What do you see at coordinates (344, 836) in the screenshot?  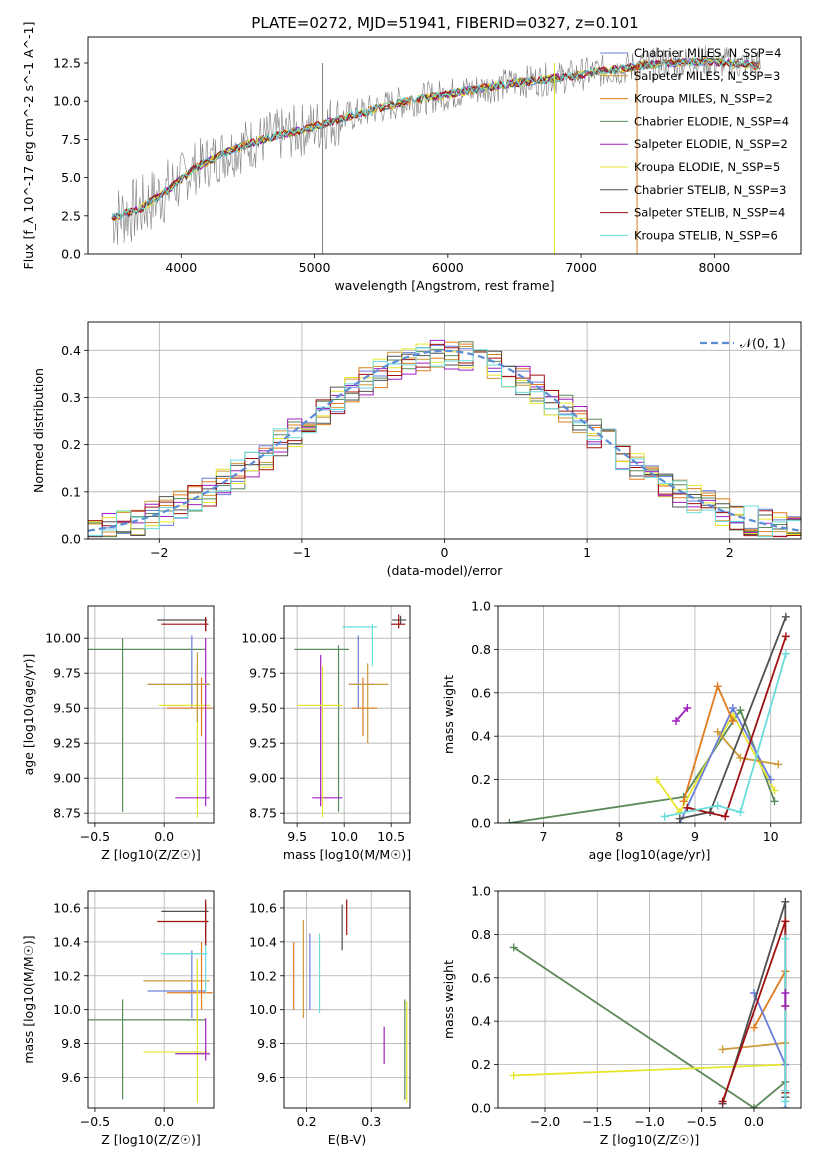 I see `x-tick-label: 10.0` at bounding box center [344, 836].